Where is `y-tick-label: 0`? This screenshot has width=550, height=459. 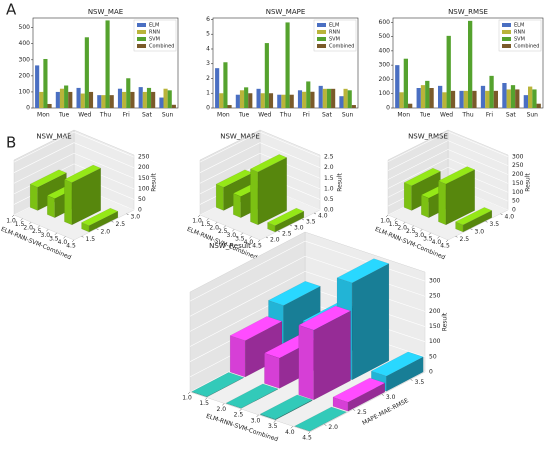 y-tick-label: 0 is located at coordinates (28, 108).